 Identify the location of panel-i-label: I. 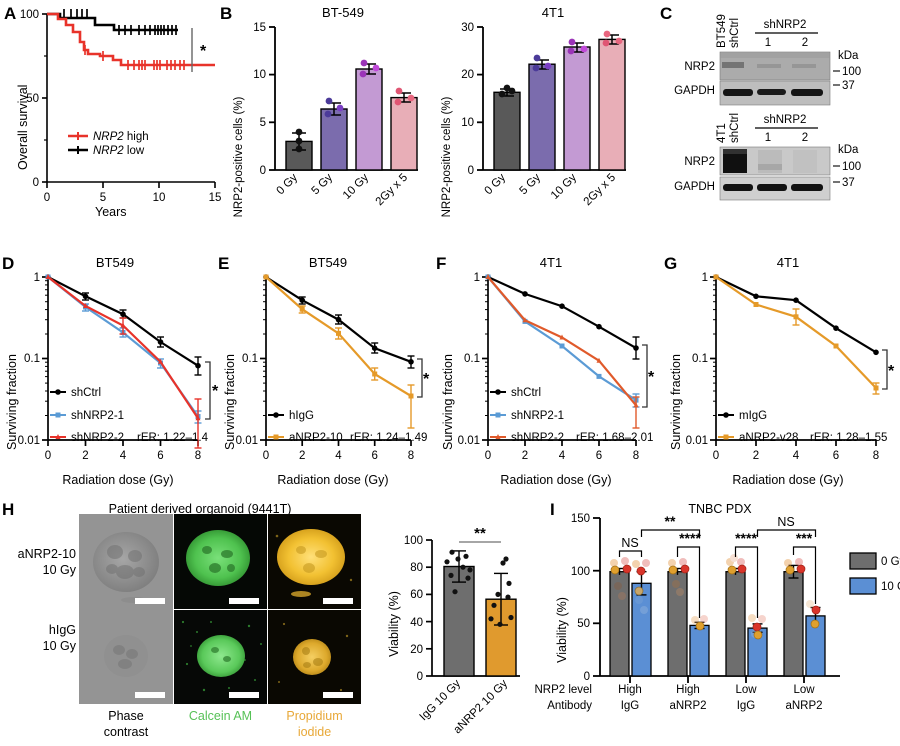
(552, 509).